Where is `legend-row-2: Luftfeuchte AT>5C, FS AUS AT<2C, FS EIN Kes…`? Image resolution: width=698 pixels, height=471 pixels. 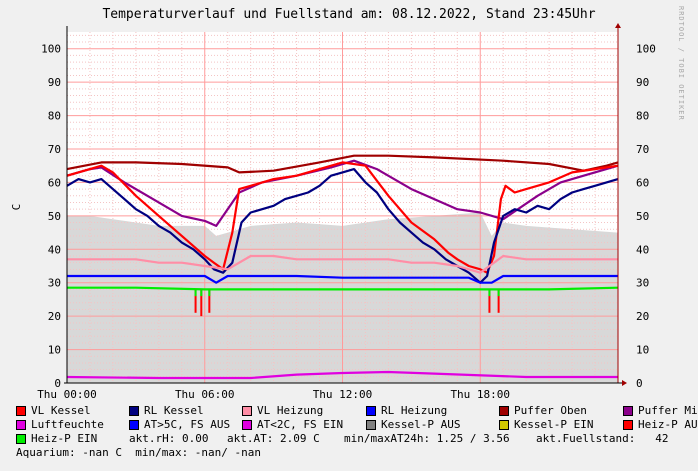 legend-row-2: Luftfeuchte AT>5C, FS AUS AT<2C, FS EIN Kes… is located at coordinates (357, 425).